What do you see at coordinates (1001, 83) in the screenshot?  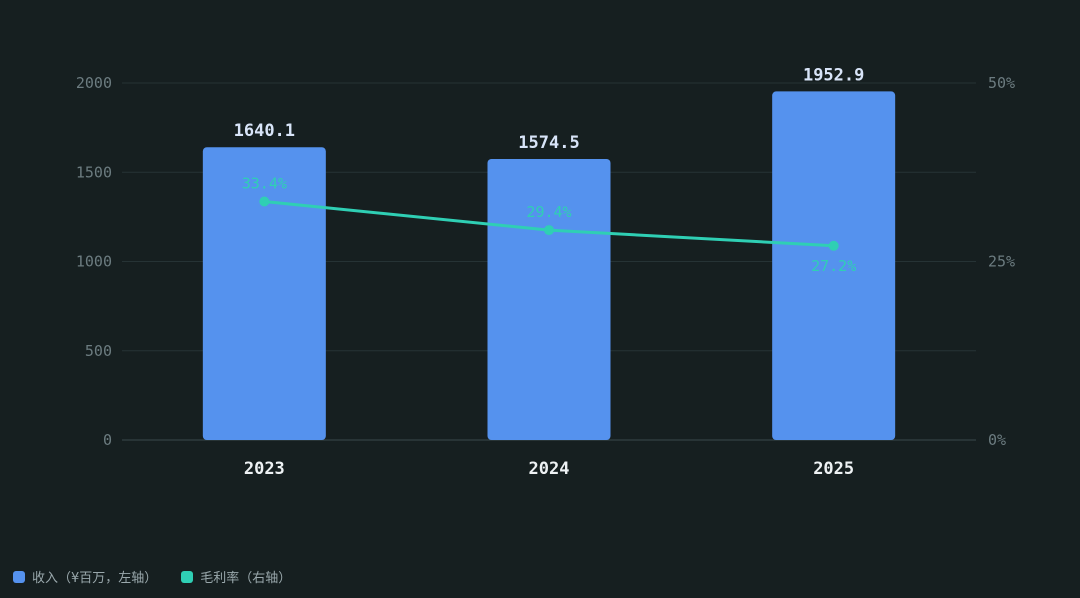 I see `right-tick-label: 50%` at bounding box center [1001, 83].